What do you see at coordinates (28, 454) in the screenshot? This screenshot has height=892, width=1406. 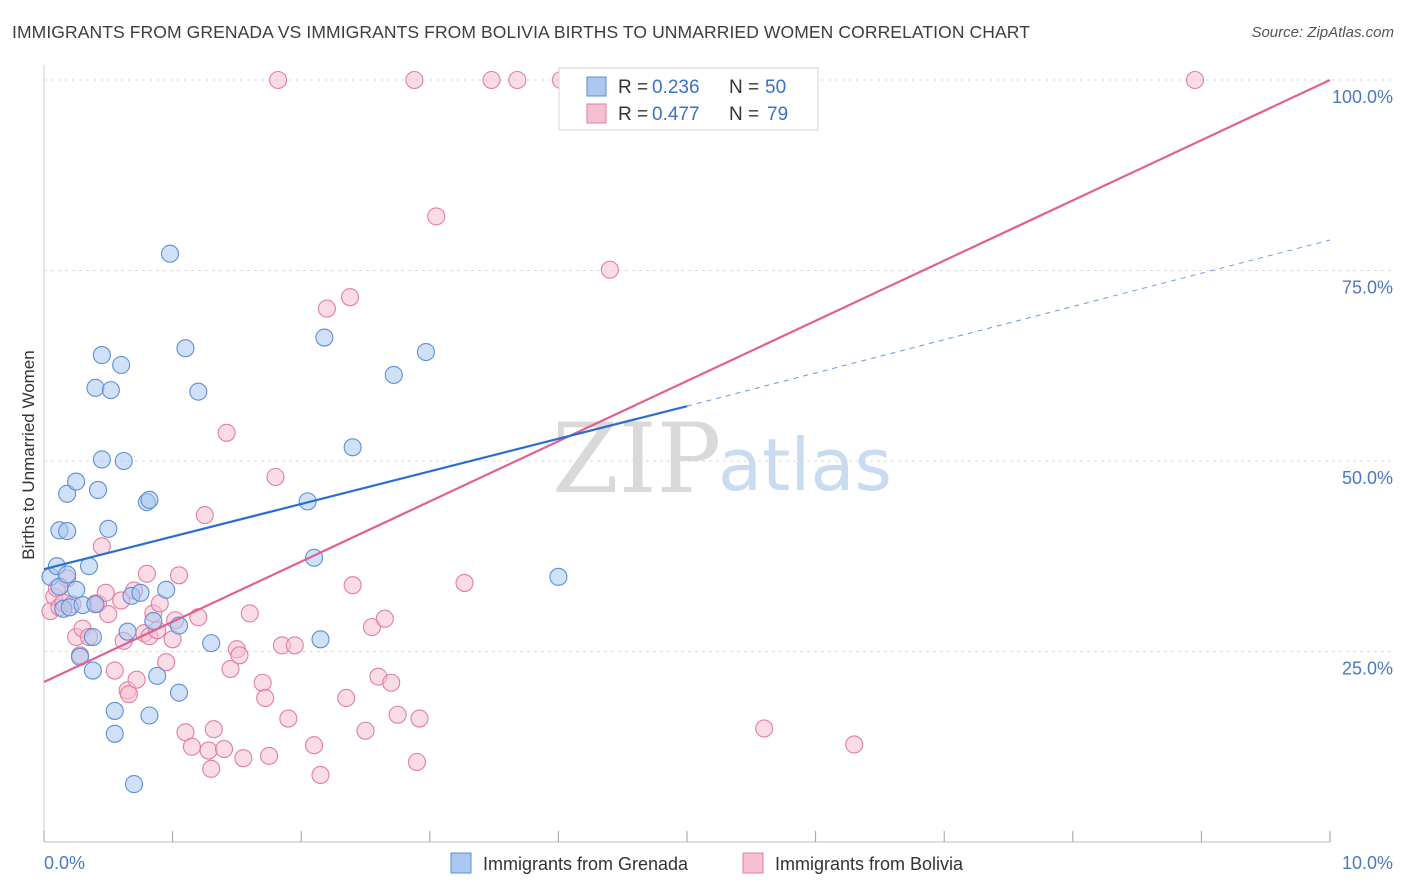 I see `y-axis-label: Births to Unmarried Women` at bounding box center [28, 454].